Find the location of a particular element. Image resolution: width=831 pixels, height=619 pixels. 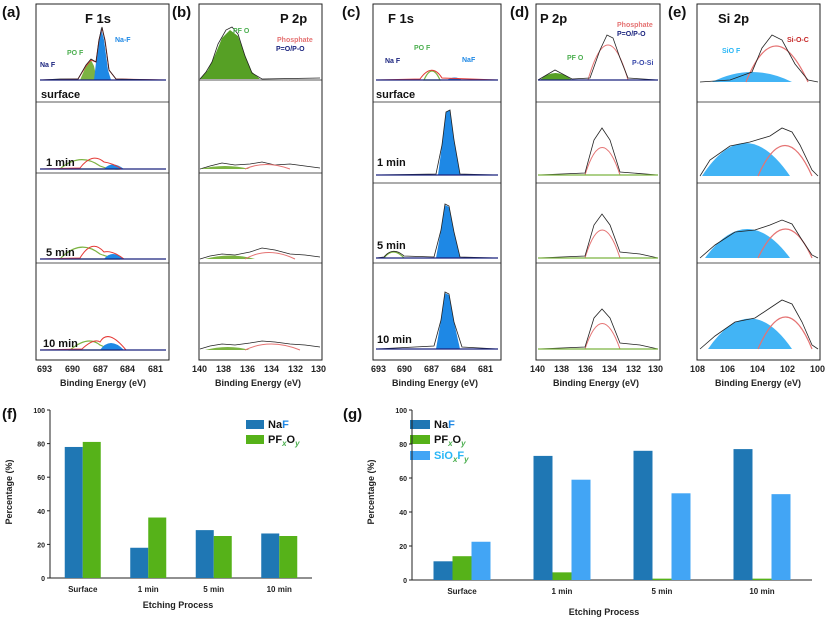

panel-a-tick-3: 684 is located at coordinates (127, 369).